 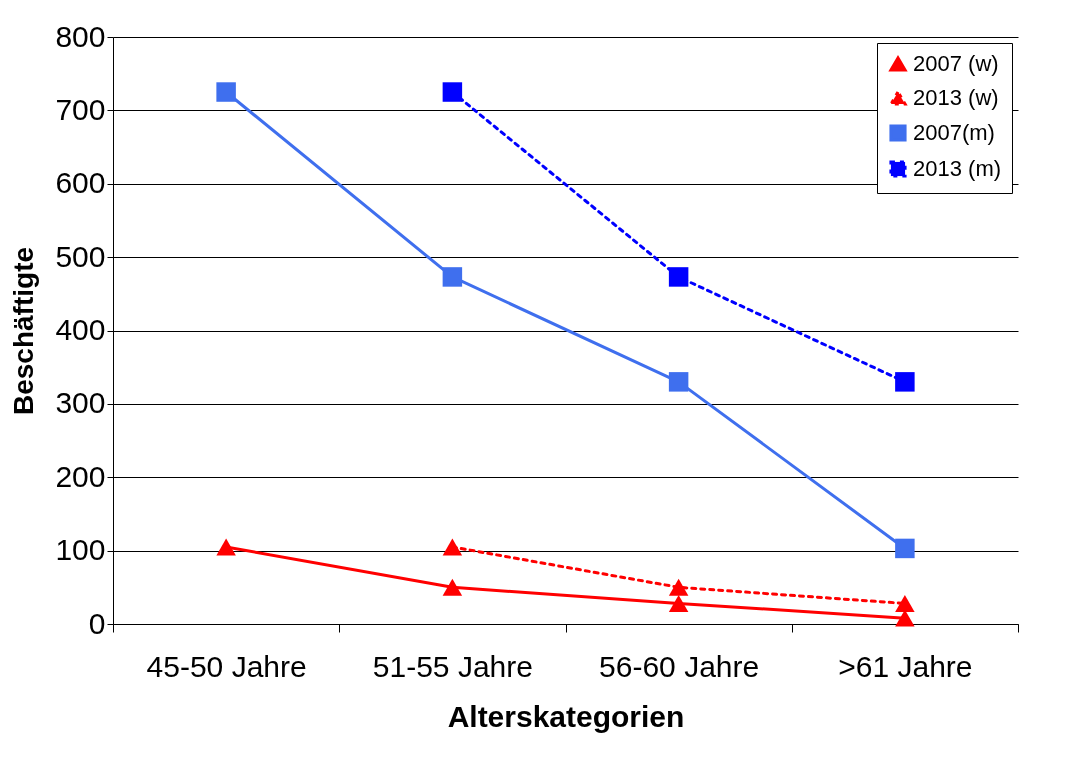 I want to click on y-axis-title: Beschäftigte, so click(x=24, y=331).